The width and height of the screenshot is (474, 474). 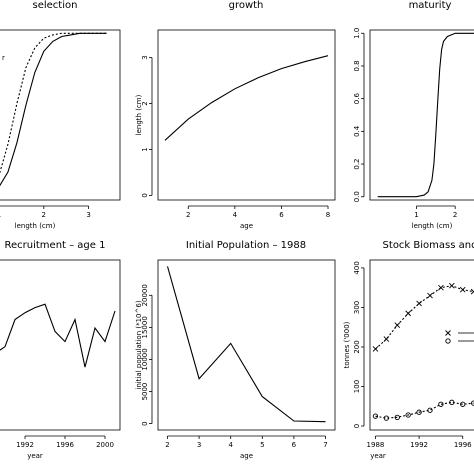 What do you see at coordinates (357, 131) in the screenshot?
I see `y-tick-label: 0.4` at bounding box center [357, 131].